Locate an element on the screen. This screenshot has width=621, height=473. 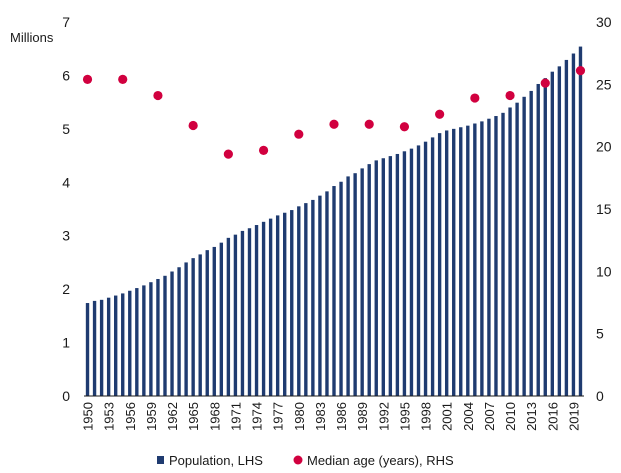
median-age-point-2010 is located at coordinates (510, 95).